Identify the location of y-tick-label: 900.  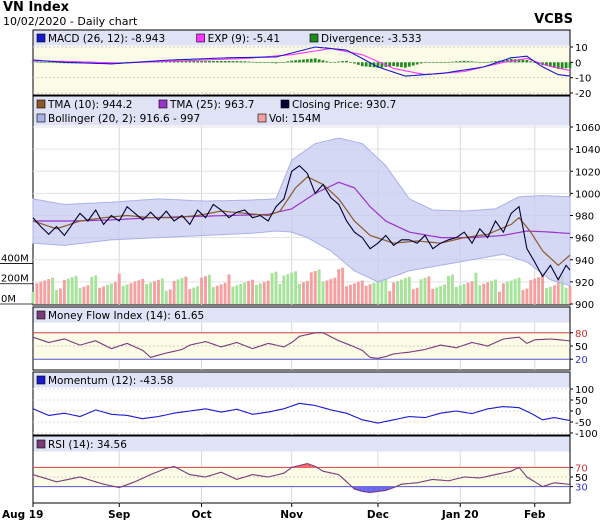
(584, 305).